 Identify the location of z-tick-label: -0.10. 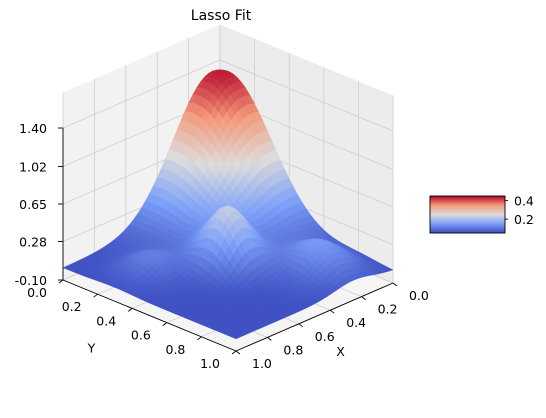
(31, 280).